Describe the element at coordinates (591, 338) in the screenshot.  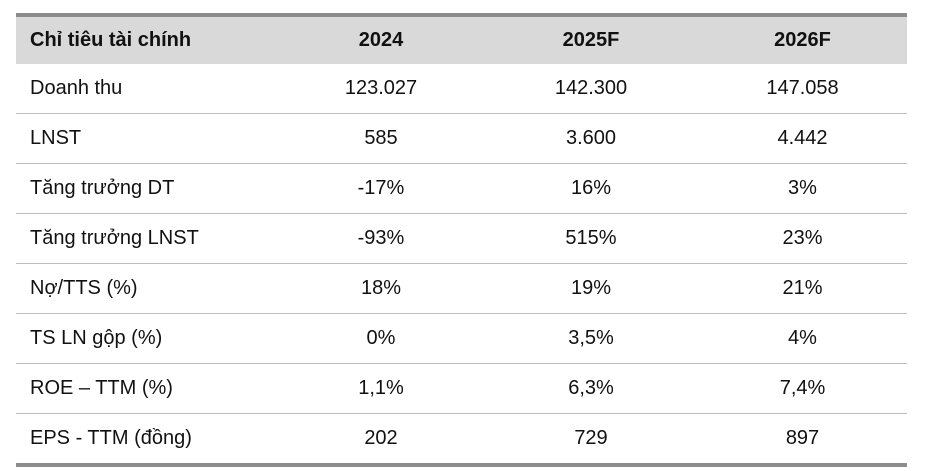
I see `cell-2025f: 3,5%` at that location.